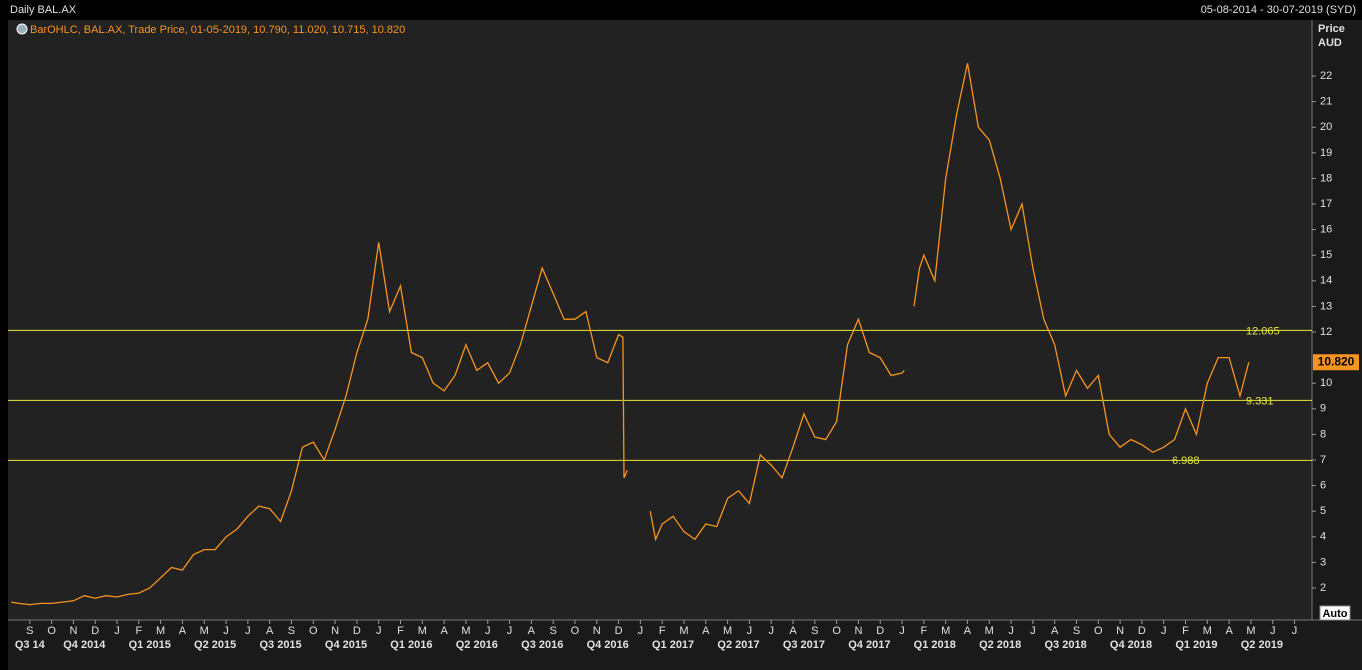 The width and height of the screenshot is (1362, 670). I want to click on legend-icon, so click(22, 29).